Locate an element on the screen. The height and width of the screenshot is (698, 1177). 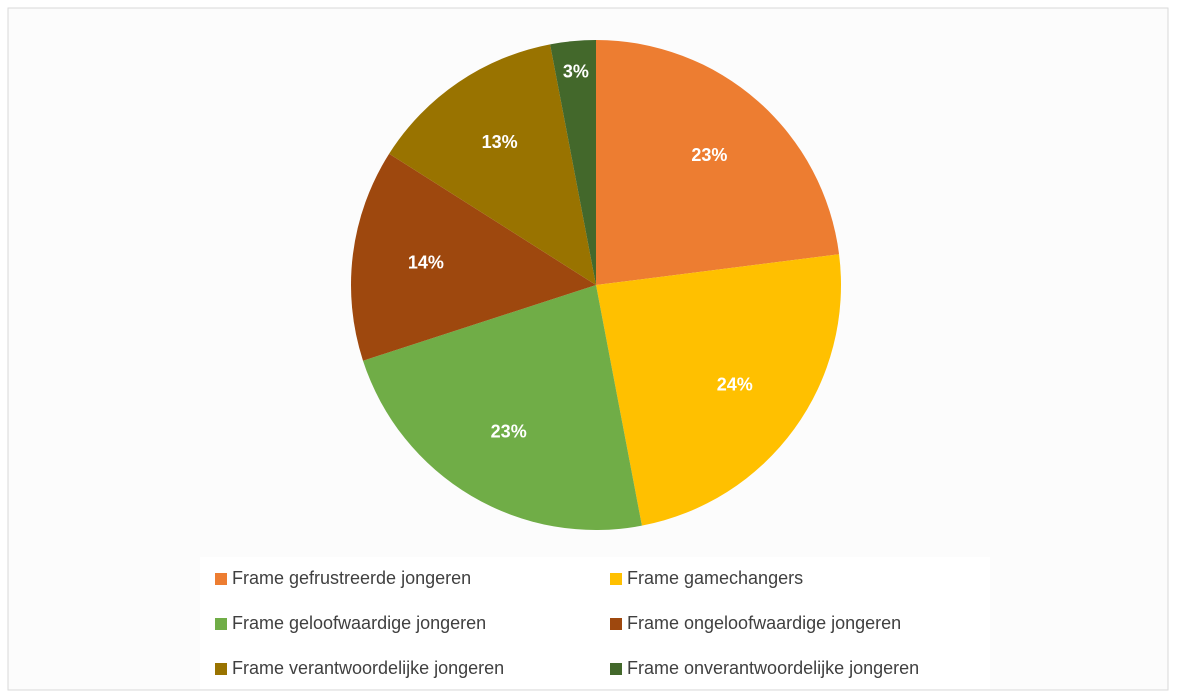
legend-label: Frame ongeloofwaardige jongeren is located at coordinates (764, 623).